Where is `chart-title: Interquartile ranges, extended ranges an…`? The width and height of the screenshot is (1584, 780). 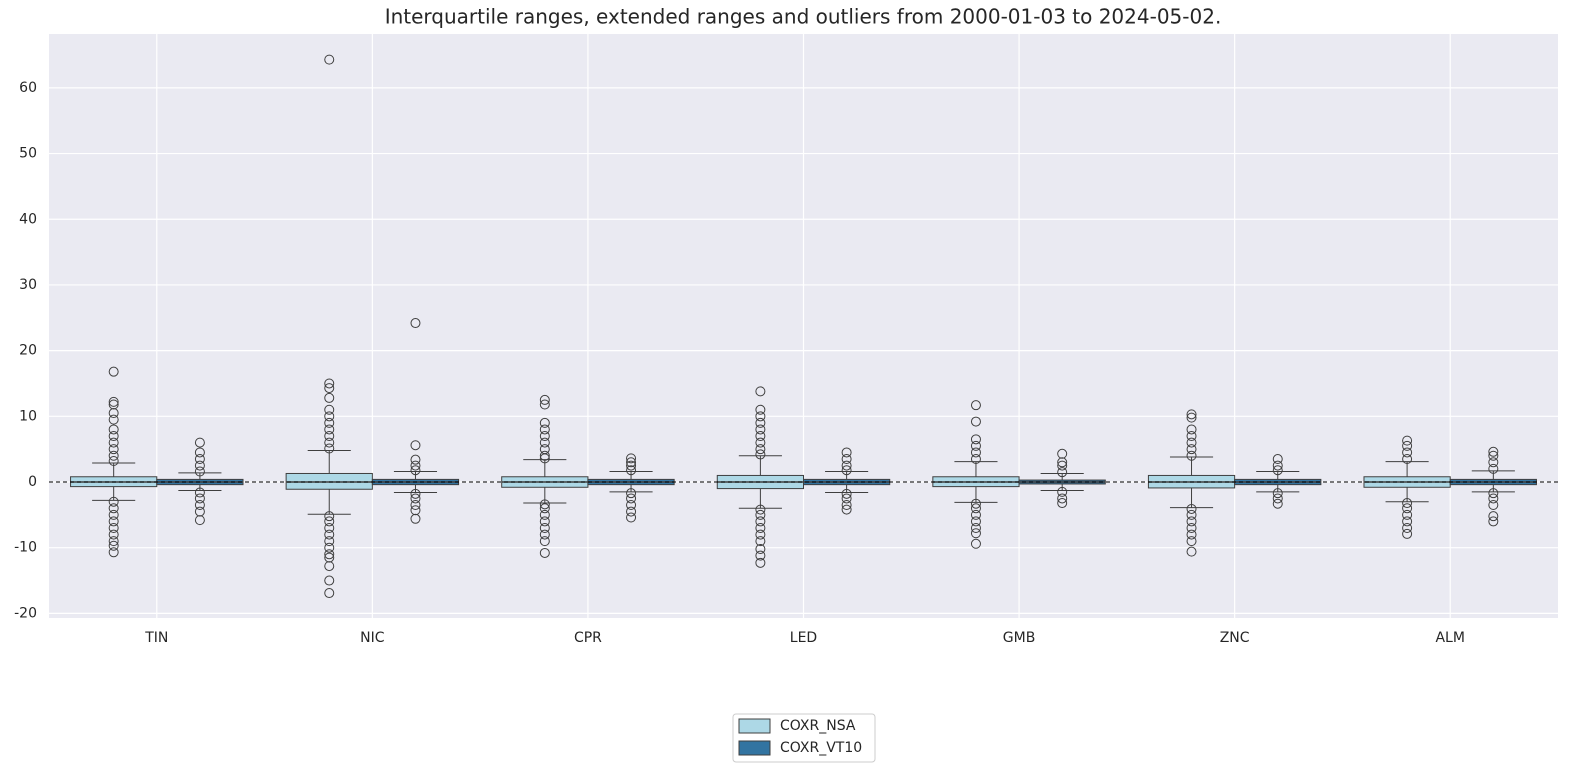 chart-title: Interquartile ranges, extended ranges an… is located at coordinates (803, 17).